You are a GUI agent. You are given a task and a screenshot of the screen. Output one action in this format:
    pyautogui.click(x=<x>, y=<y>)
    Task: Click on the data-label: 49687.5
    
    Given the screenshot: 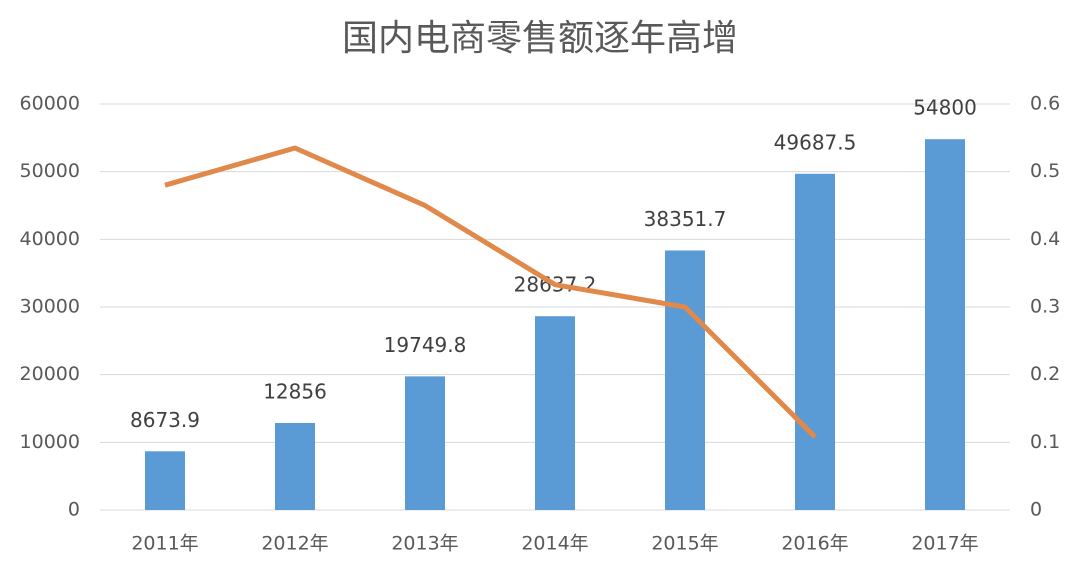 What is the action you would take?
    pyautogui.click(x=815, y=142)
    